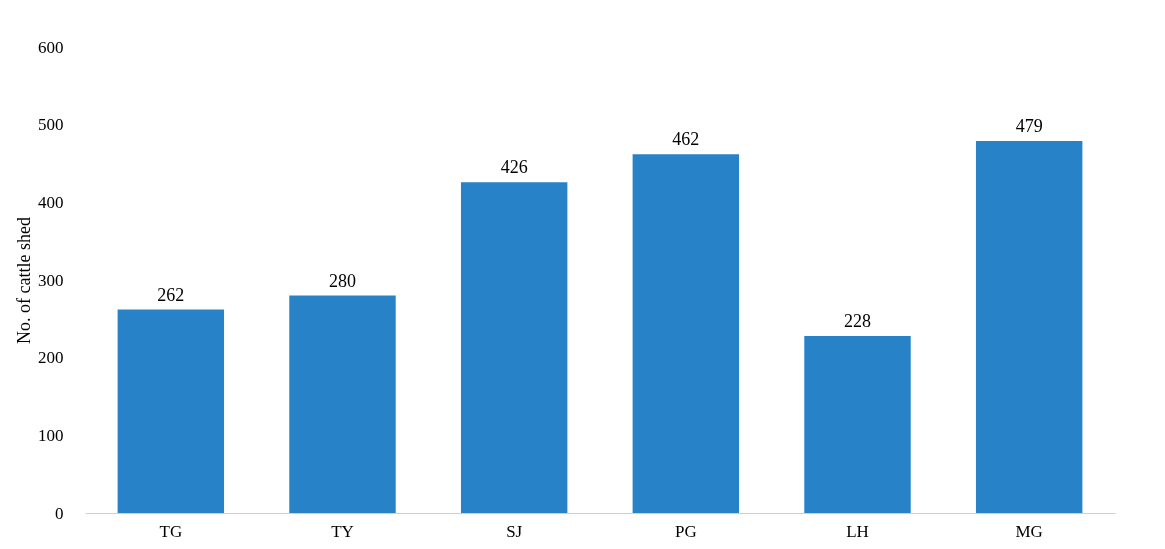 The height and width of the screenshot is (549, 1165). I want to click on data-label: 426, so click(514, 167).